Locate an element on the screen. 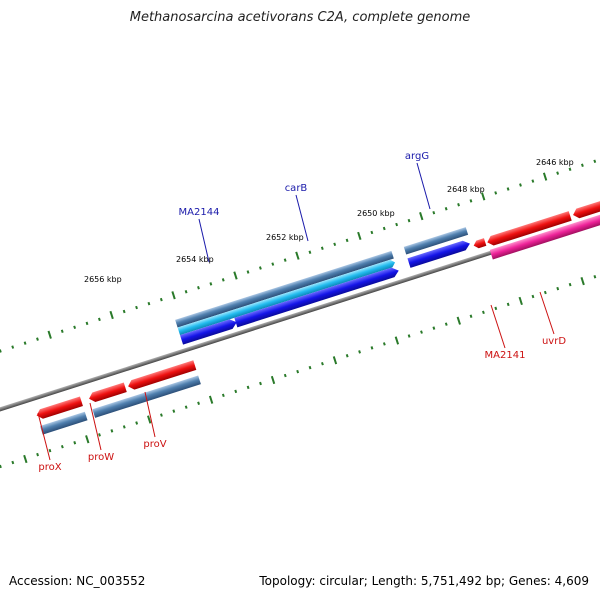 The image size is (600, 600). tick-label: 2646 kbp is located at coordinates (555, 162).